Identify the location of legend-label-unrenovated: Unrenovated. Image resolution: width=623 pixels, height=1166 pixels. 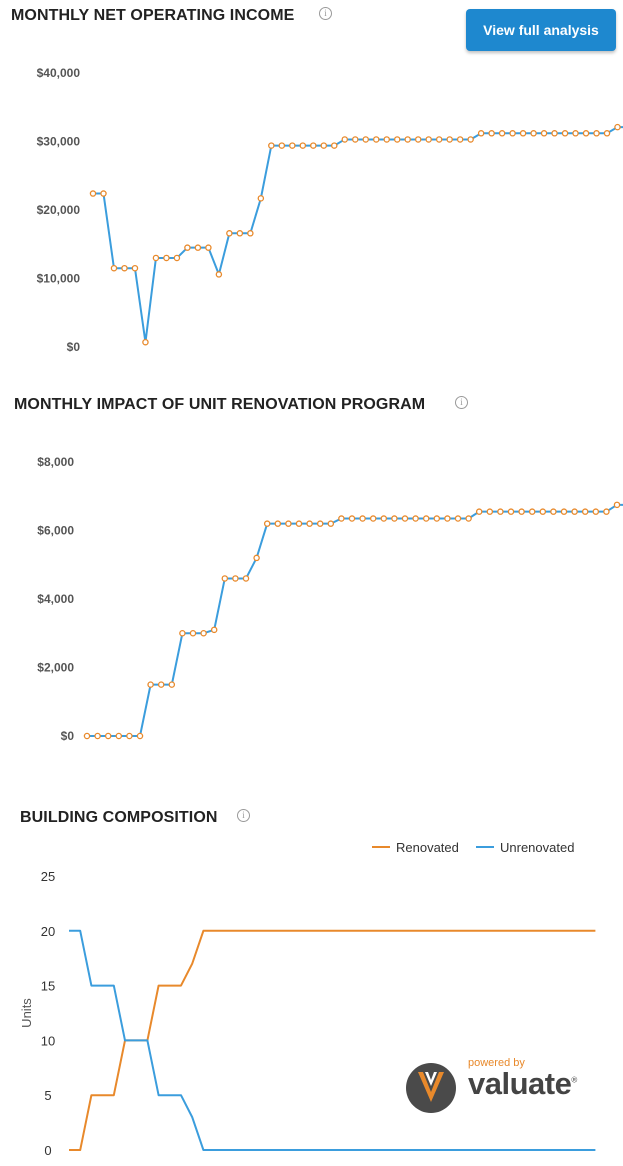
(537, 847).